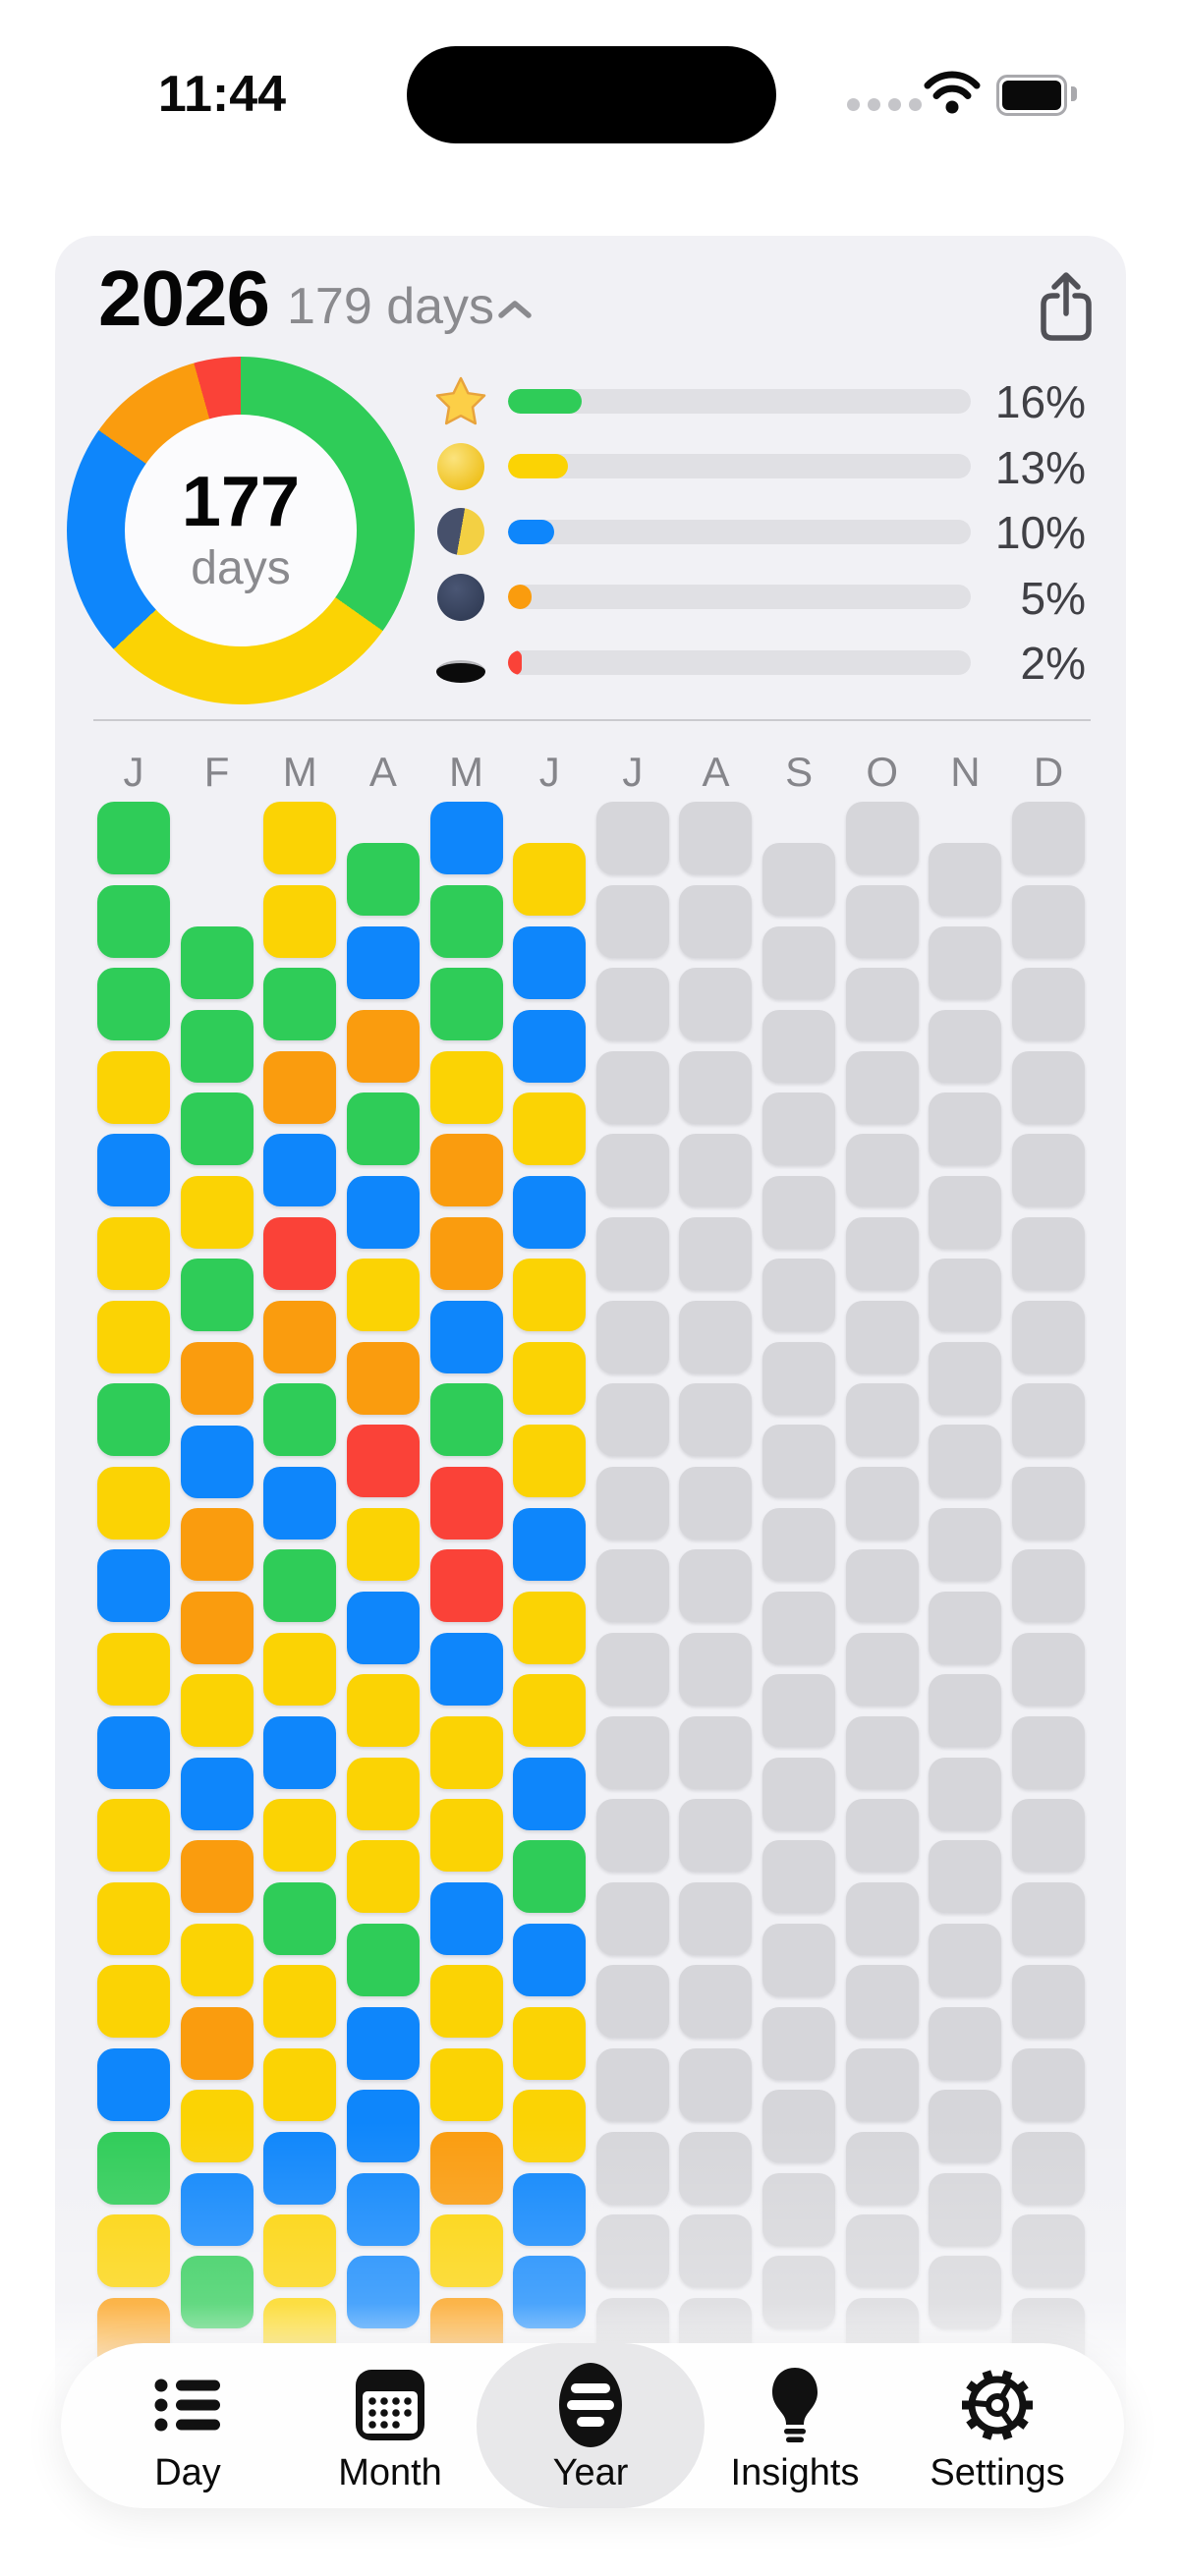  What do you see at coordinates (1067, 308) in the screenshot?
I see `share-icon` at bounding box center [1067, 308].